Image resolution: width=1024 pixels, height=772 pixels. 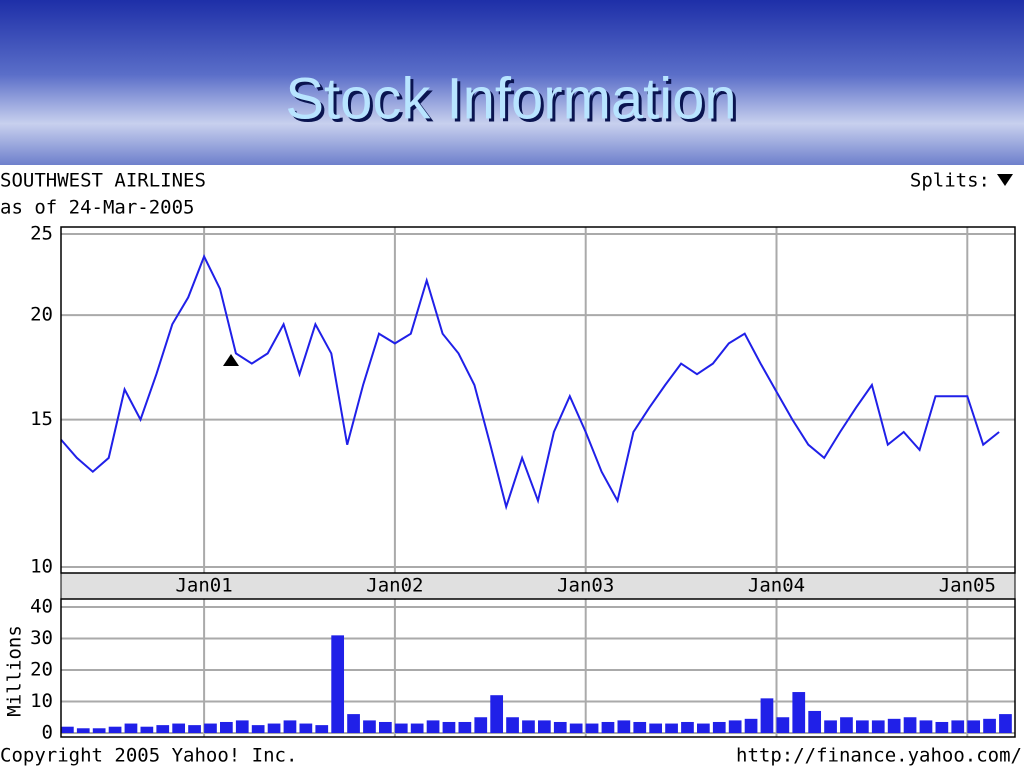 I want to click on x-tick-label: Jan01, so click(x=203, y=586).